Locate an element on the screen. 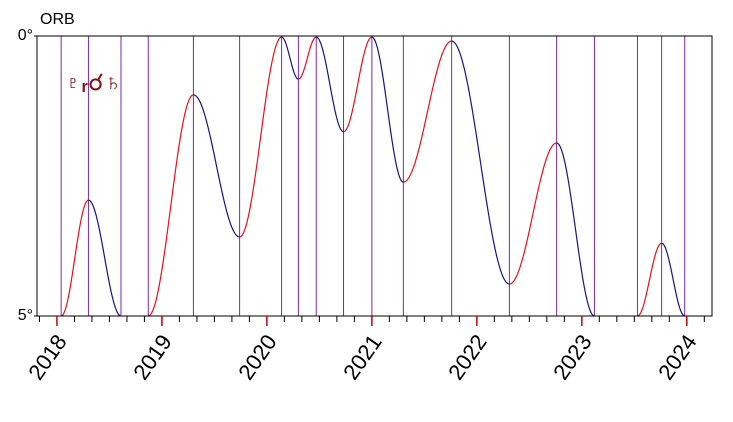 The width and height of the screenshot is (733, 422). y-tick-label: 5° is located at coordinates (25, 315).